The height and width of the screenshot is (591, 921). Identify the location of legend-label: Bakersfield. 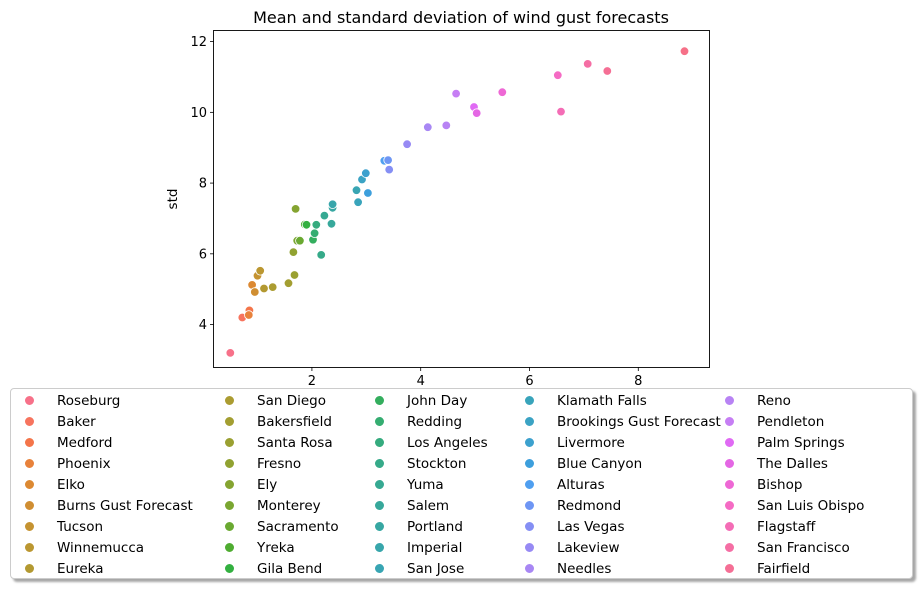
(294, 421).